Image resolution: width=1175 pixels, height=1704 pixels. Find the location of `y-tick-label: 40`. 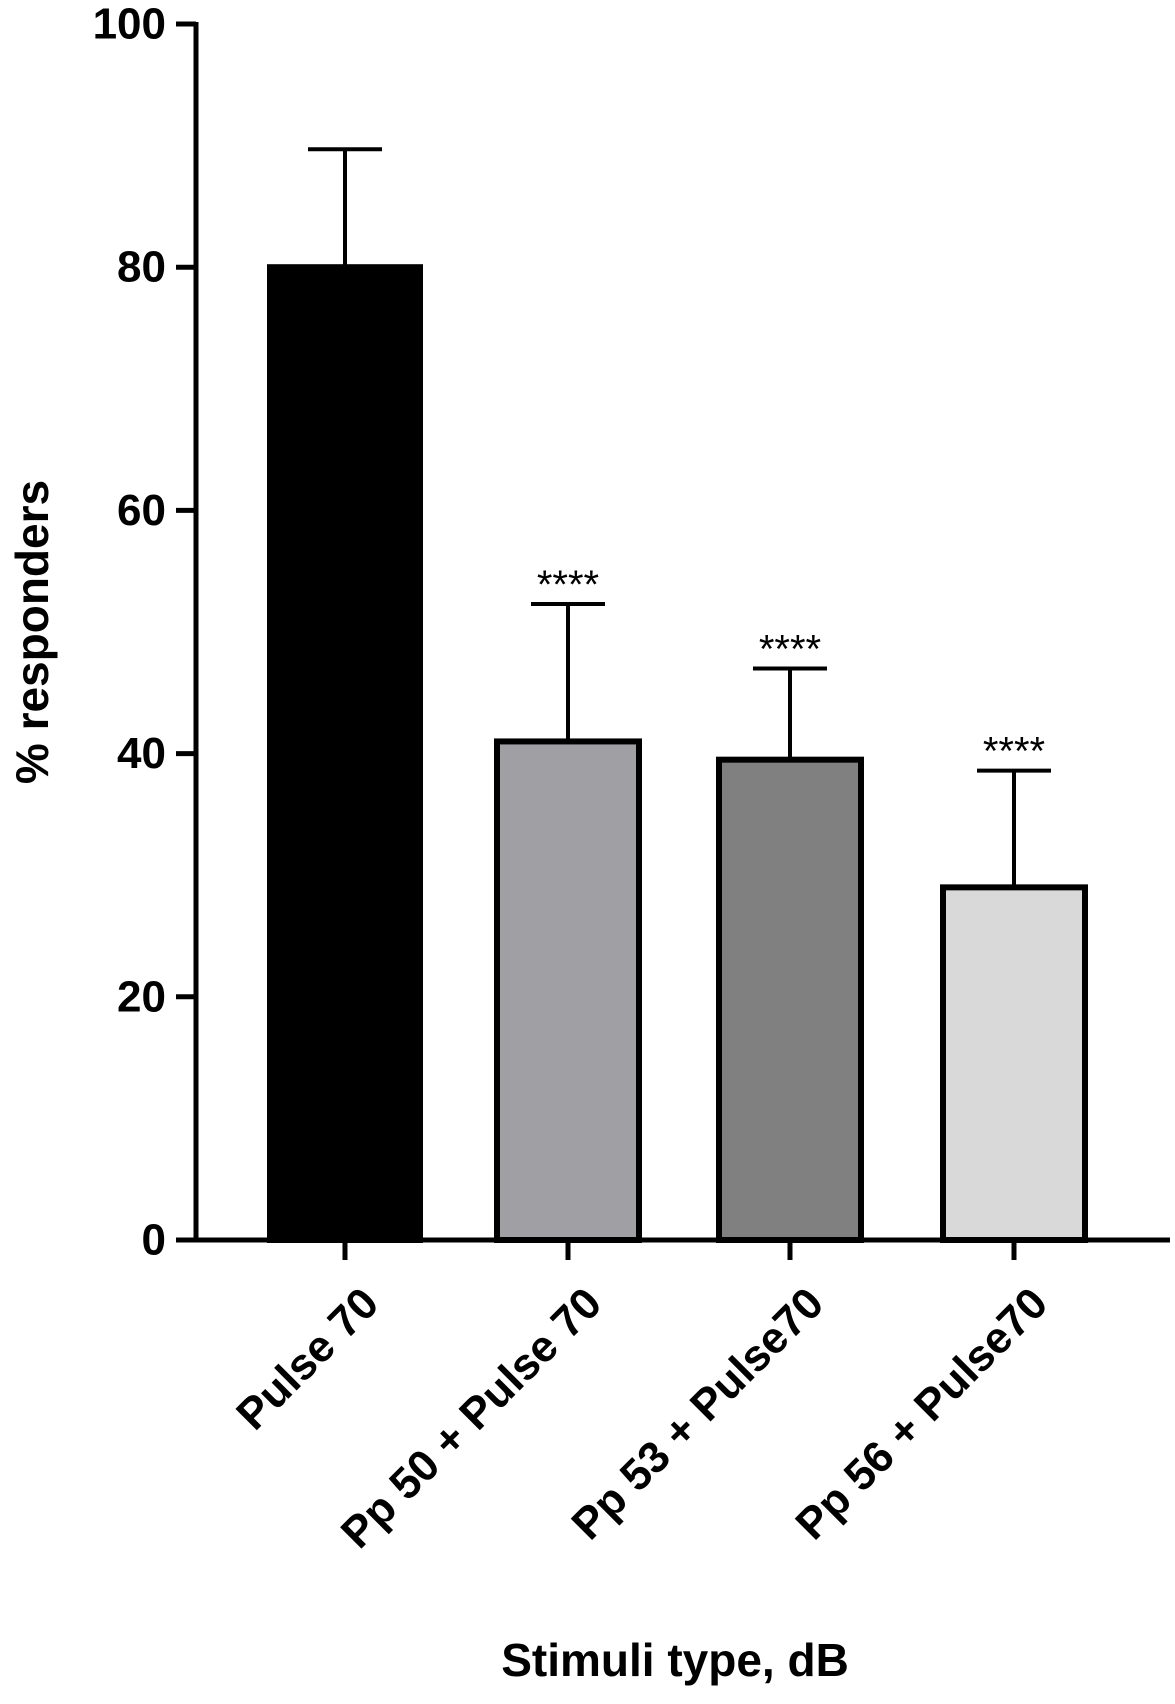

y-tick-label: 40 is located at coordinates (141, 753).